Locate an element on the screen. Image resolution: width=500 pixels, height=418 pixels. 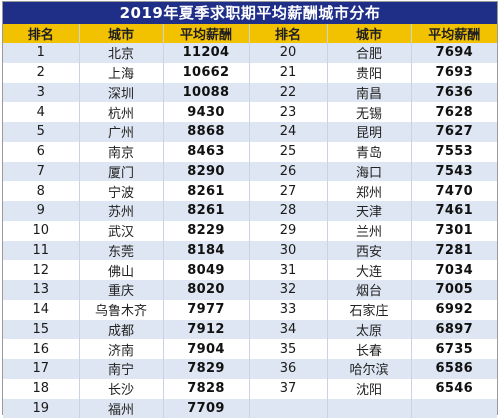
left-salary-cell: 7904 is located at coordinates (206, 349).